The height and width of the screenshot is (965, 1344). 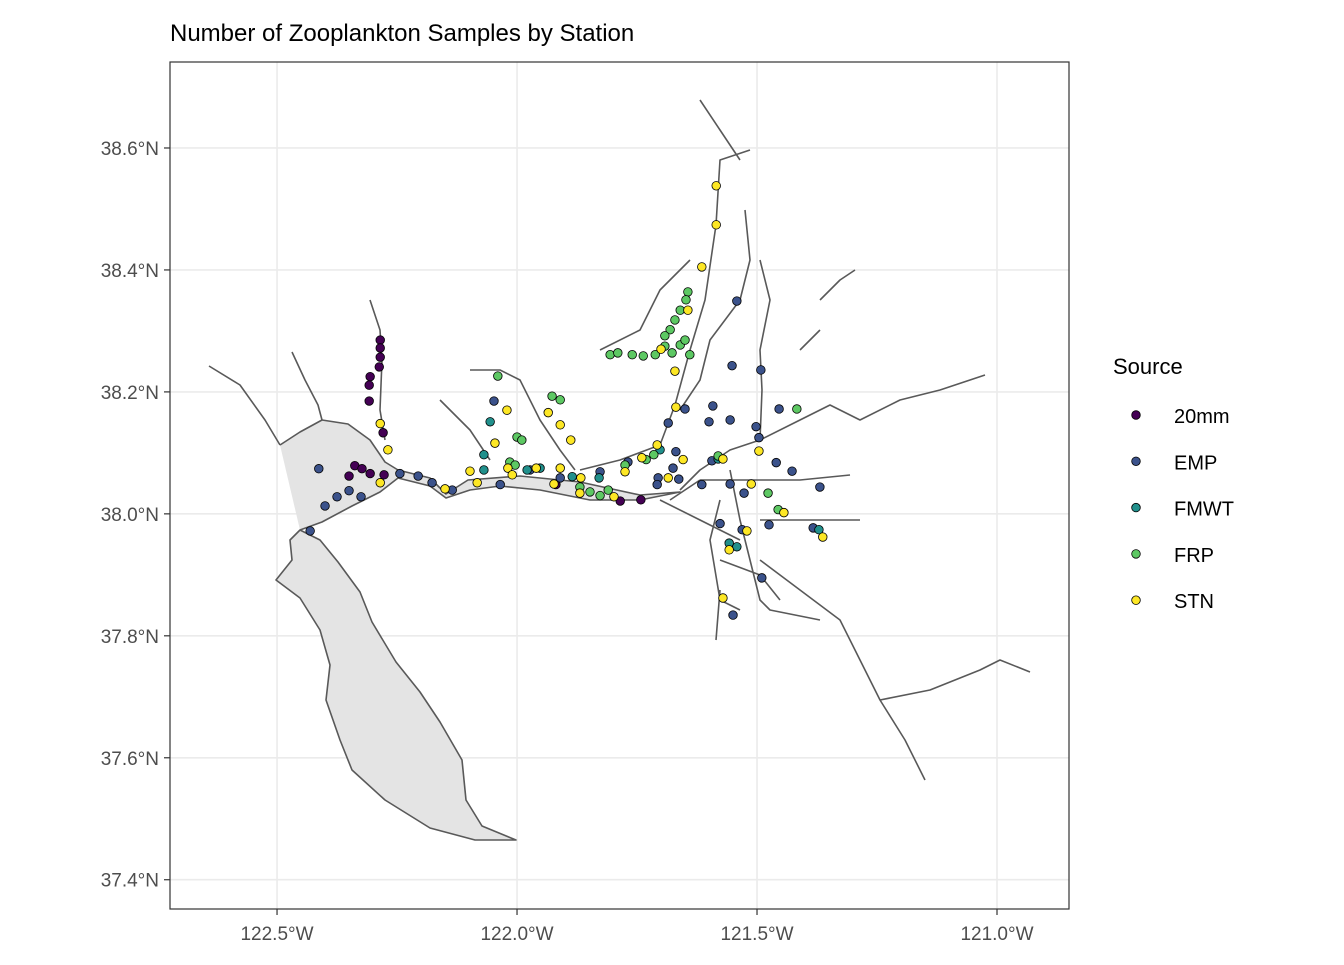 What do you see at coordinates (756, 934) in the screenshot?
I see `x-tick-label: 121.5°W` at bounding box center [756, 934].